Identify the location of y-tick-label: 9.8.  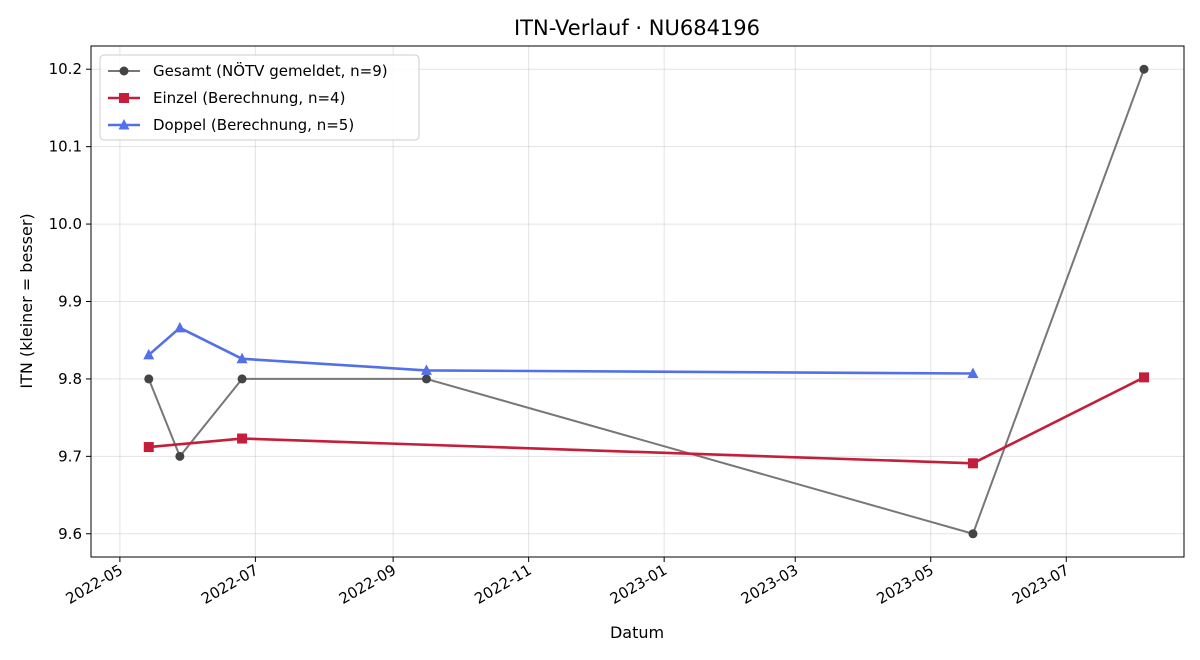
(70, 379).